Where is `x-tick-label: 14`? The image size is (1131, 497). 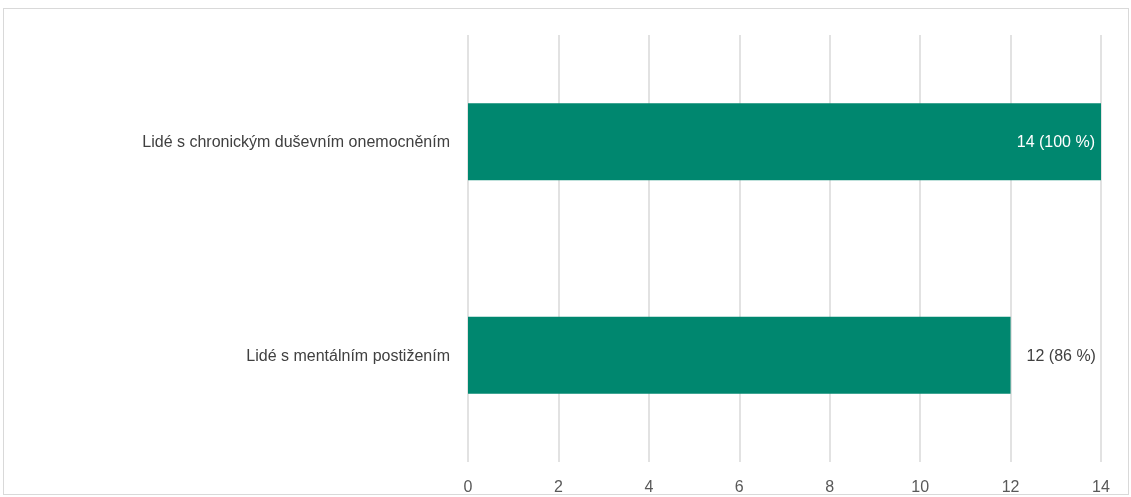 x-tick-label: 14 is located at coordinates (1101, 486).